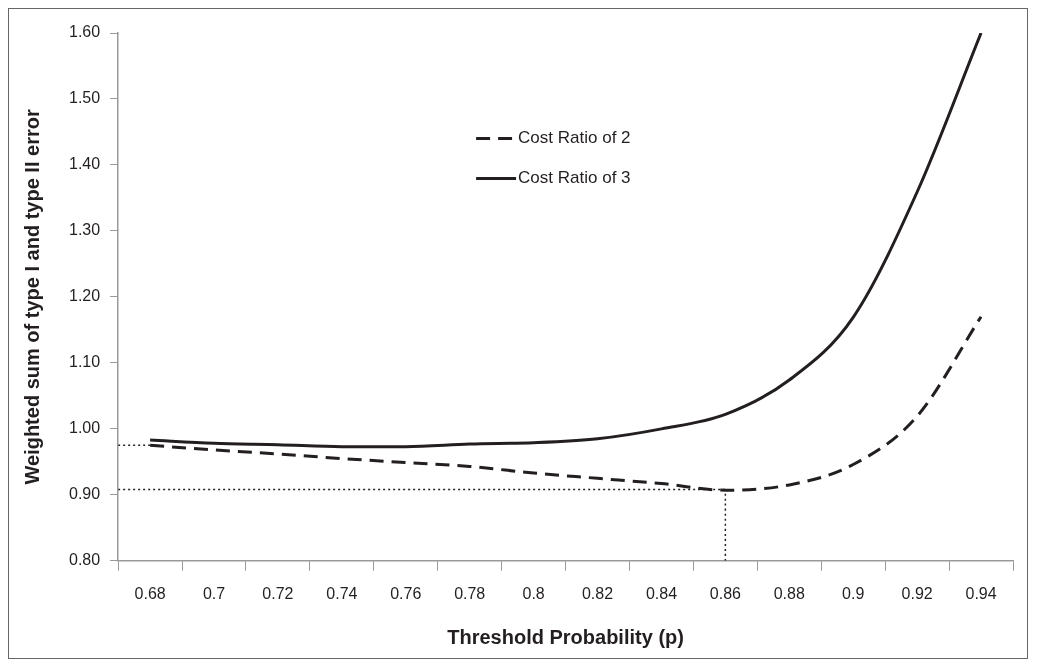  I want to click on x-tick-label: 0.88, so click(789, 593).